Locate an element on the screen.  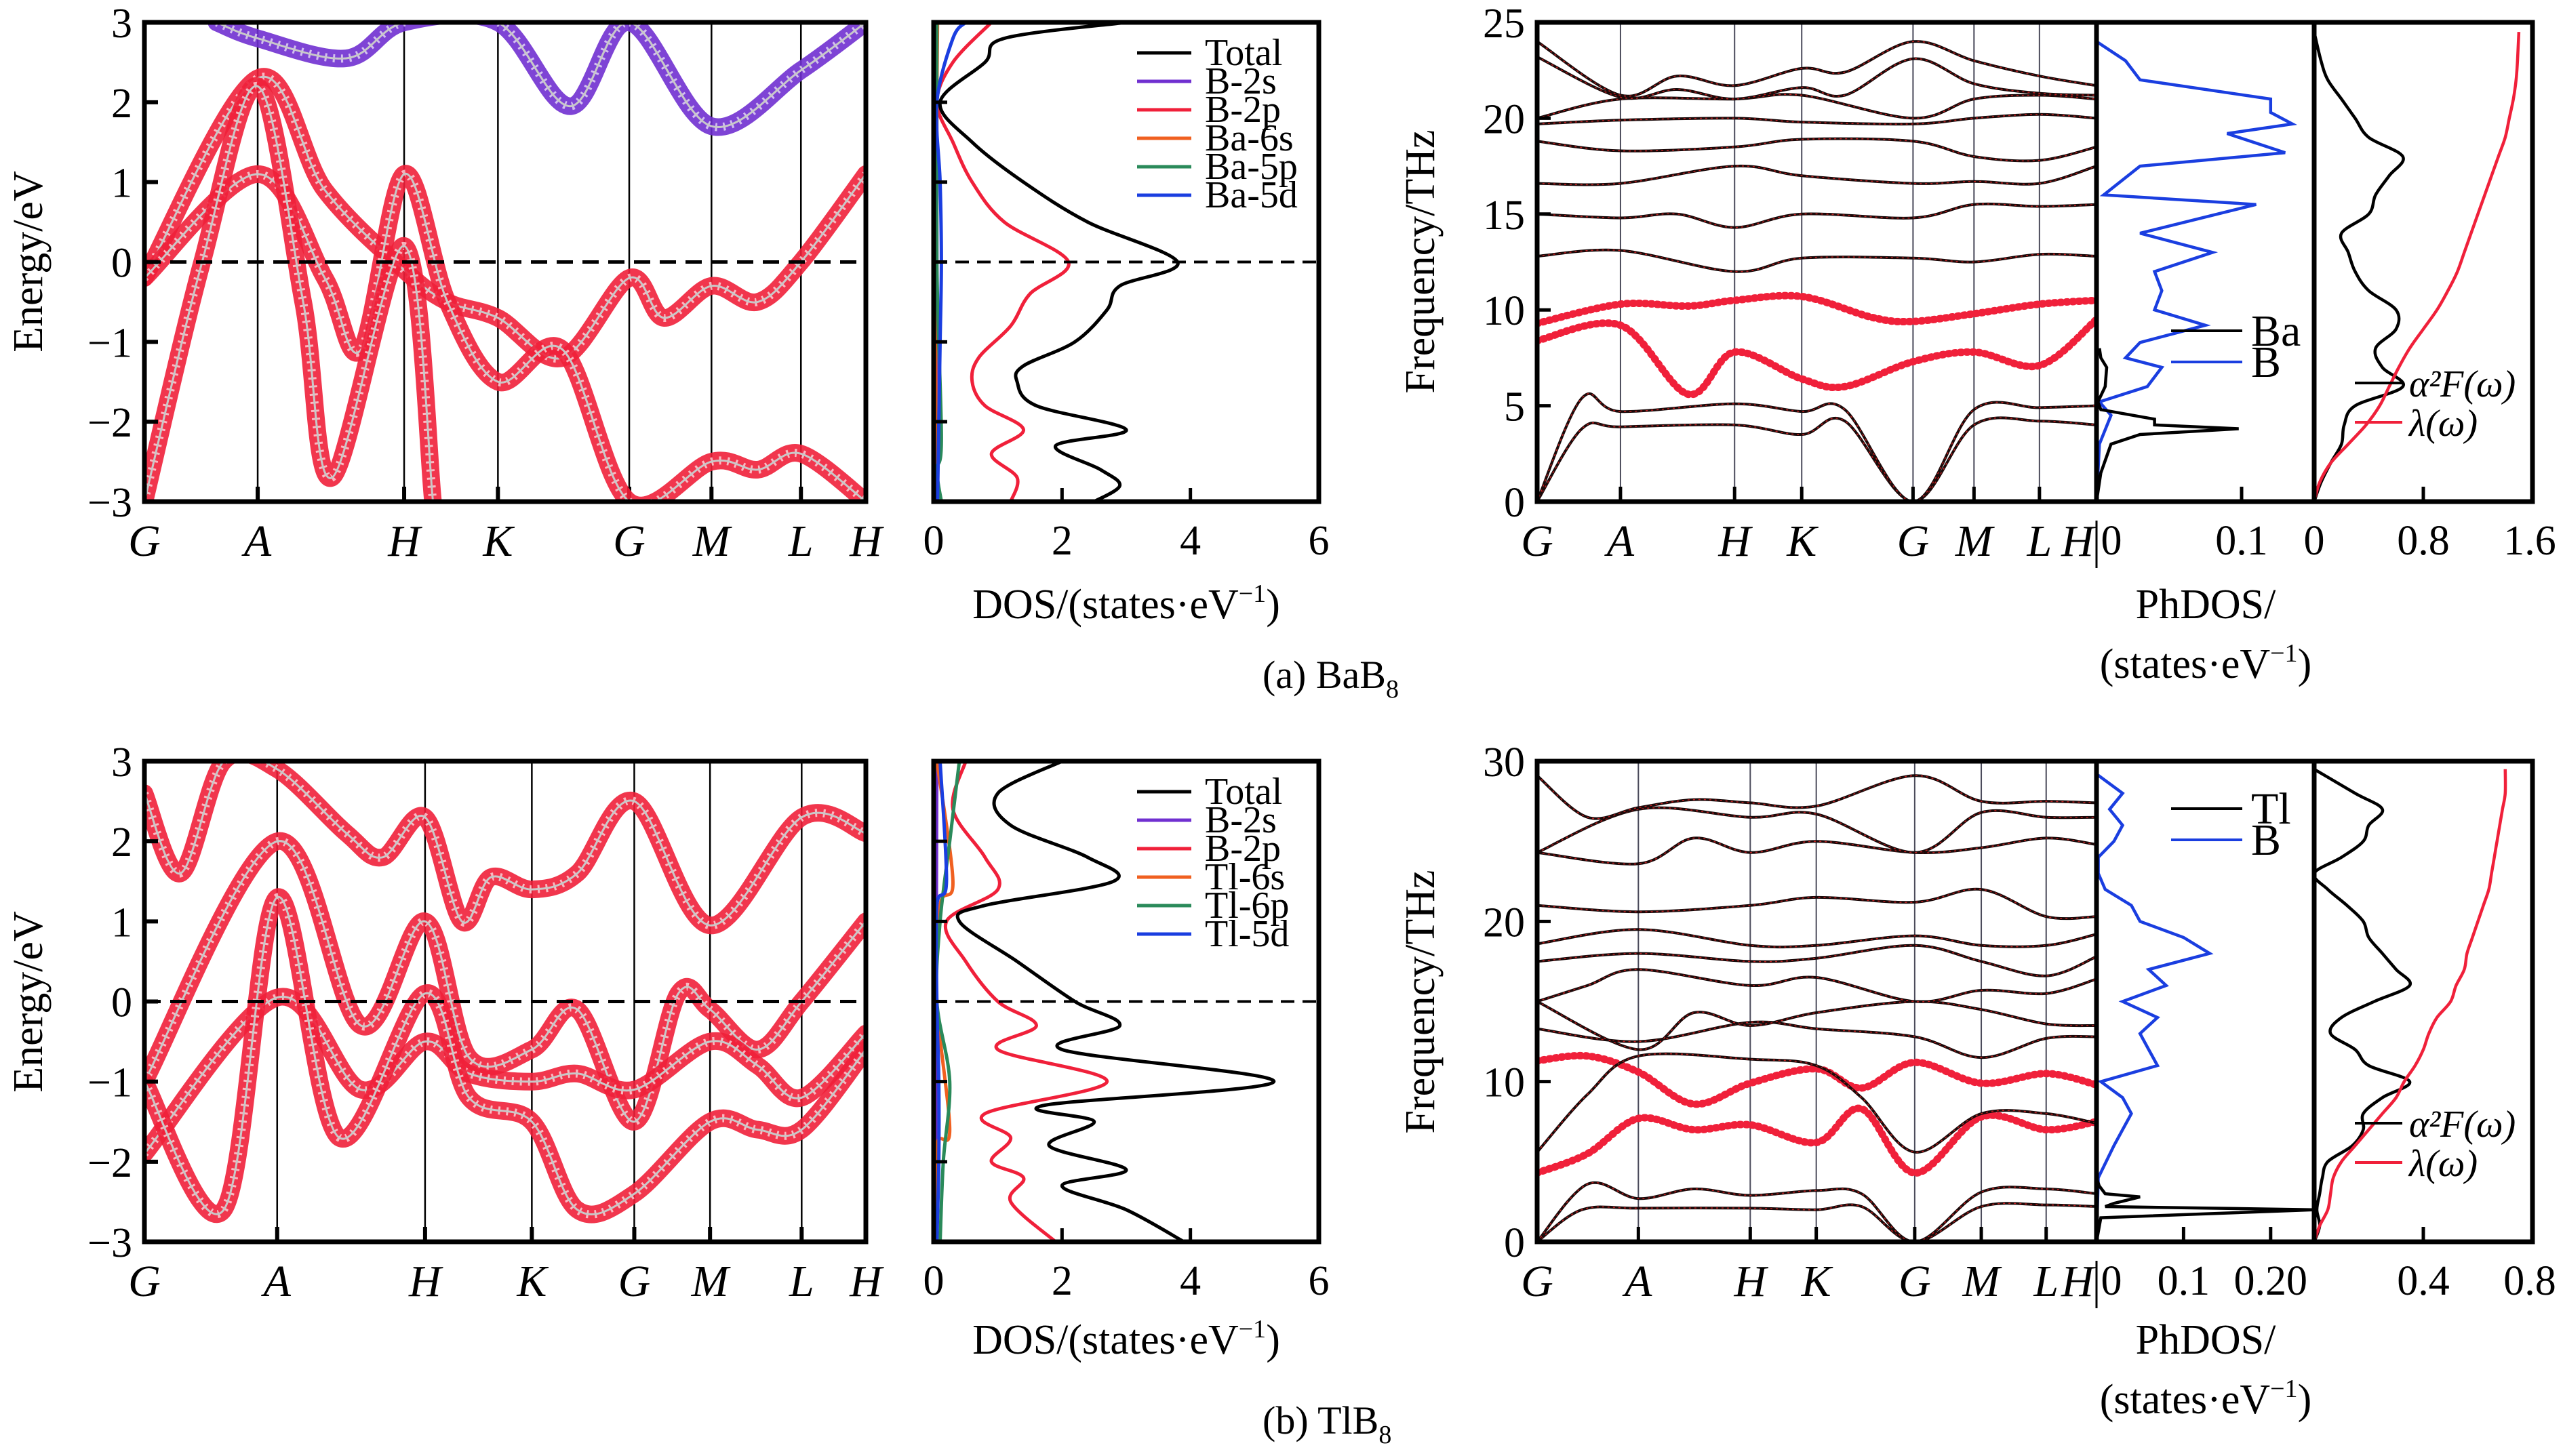
a-eliashberg-panel: 0 0.8 1.6 α²F(ω)λ(ω) is located at coordinates (2430, 292).